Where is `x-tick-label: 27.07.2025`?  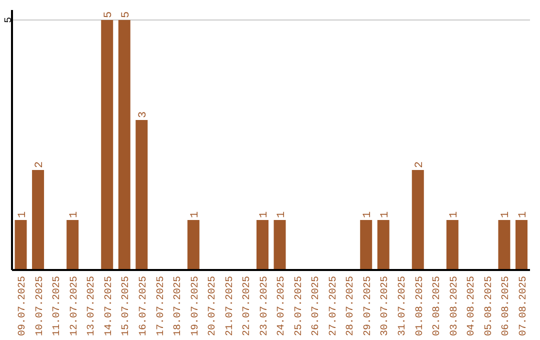 x-tick-label: 27.07.2025 is located at coordinates (334, 306).